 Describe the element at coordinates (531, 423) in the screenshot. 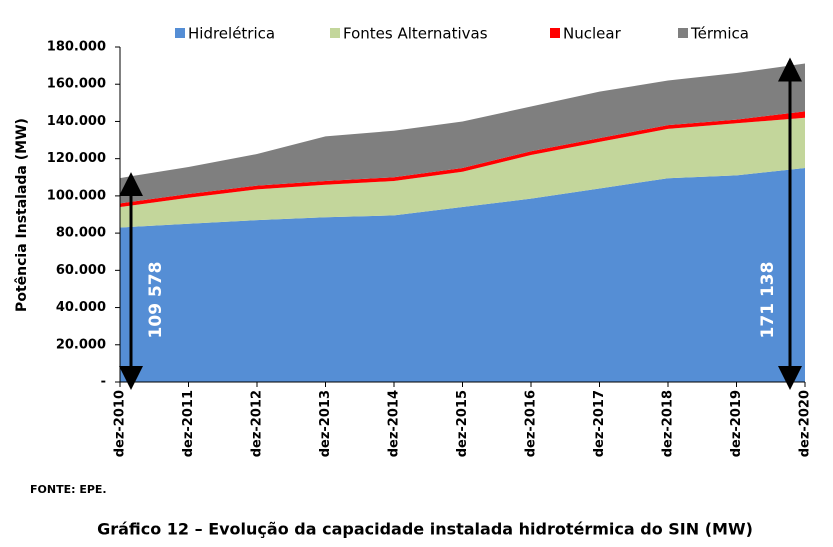

I see `x-tick-label: dez-2016` at that location.